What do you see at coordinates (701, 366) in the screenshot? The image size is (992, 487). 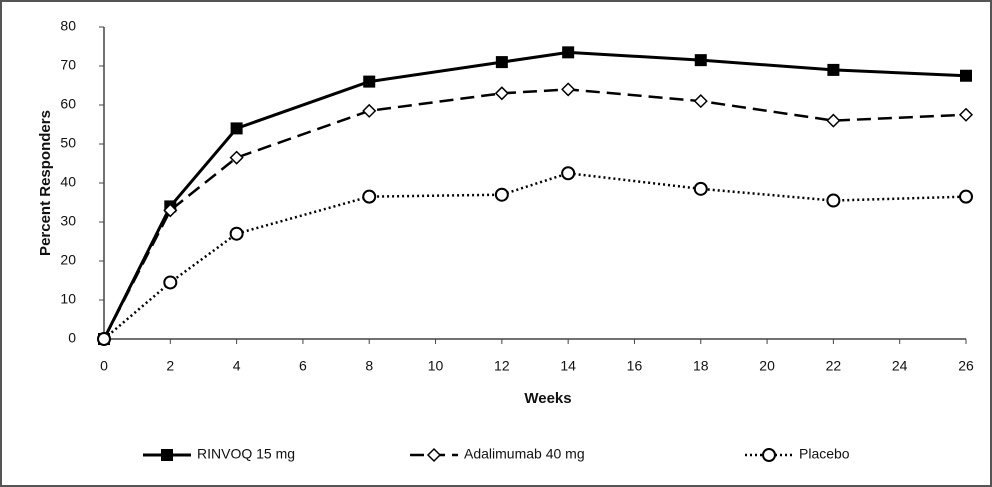 I see `x-tick-label: 18` at bounding box center [701, 366].